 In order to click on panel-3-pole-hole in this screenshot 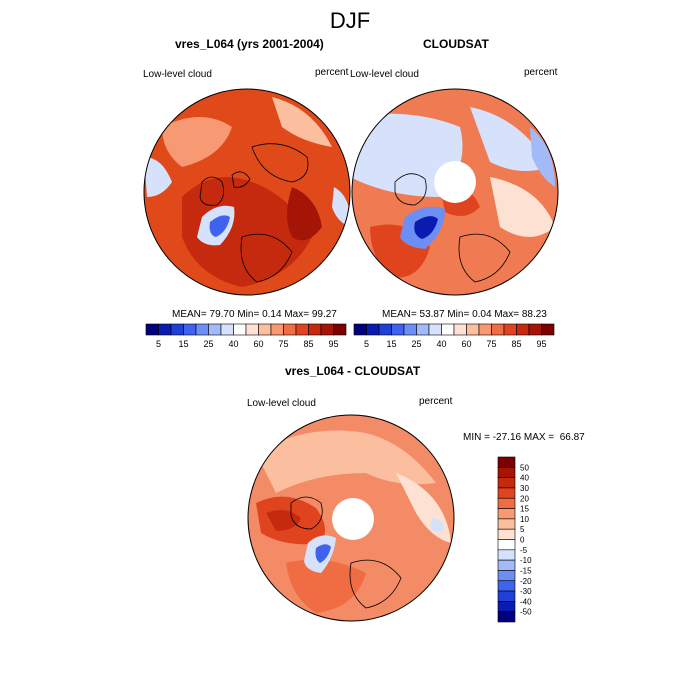, I will do `click(353, 519)`.